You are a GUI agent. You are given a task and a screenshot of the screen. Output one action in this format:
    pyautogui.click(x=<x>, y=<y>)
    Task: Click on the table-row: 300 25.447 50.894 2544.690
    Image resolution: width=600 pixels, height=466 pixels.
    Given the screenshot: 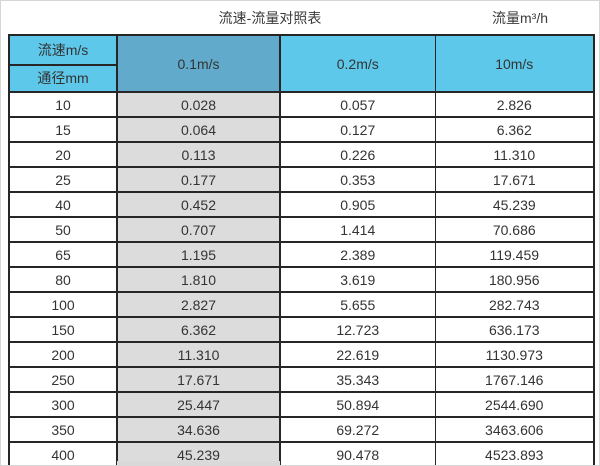 What is the action you would take?
    pyautogui.click(x=301, y=404)
    